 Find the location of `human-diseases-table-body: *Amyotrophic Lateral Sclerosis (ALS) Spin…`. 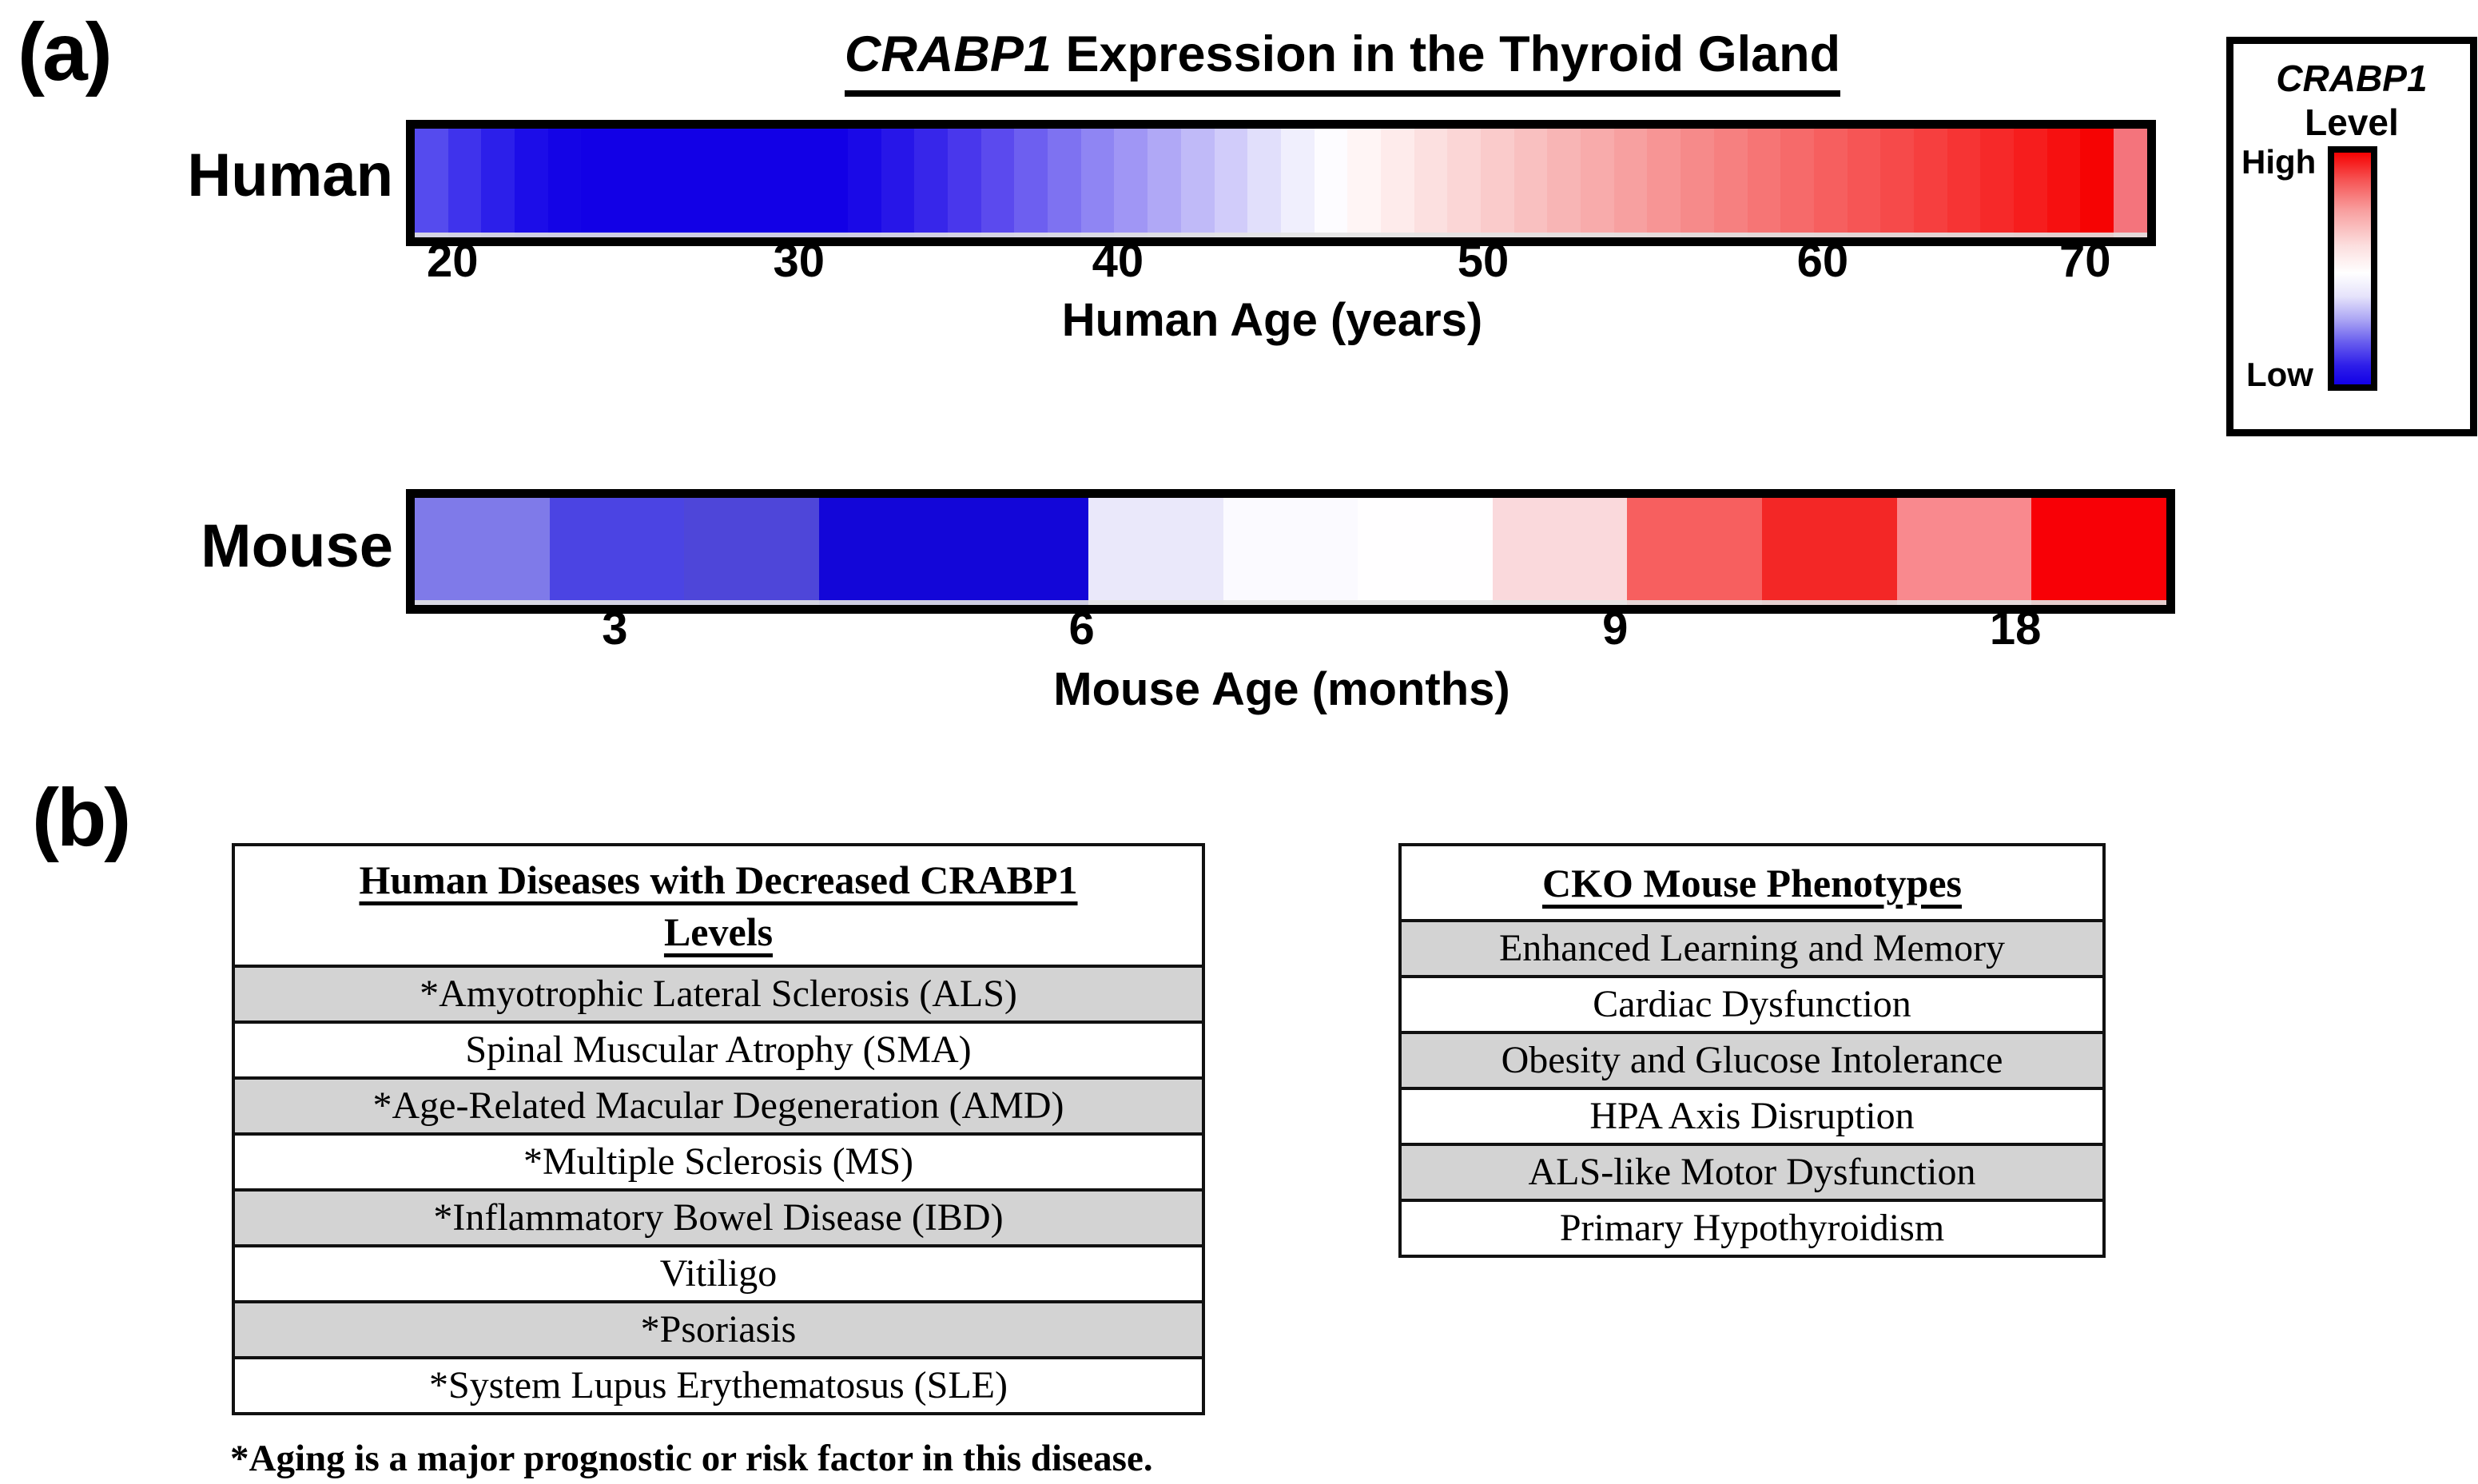

human-diseases-table-body: *Amyotrophic Lateral Sclerosis (ALS) Spin… is located at coordinates (718, 1188).